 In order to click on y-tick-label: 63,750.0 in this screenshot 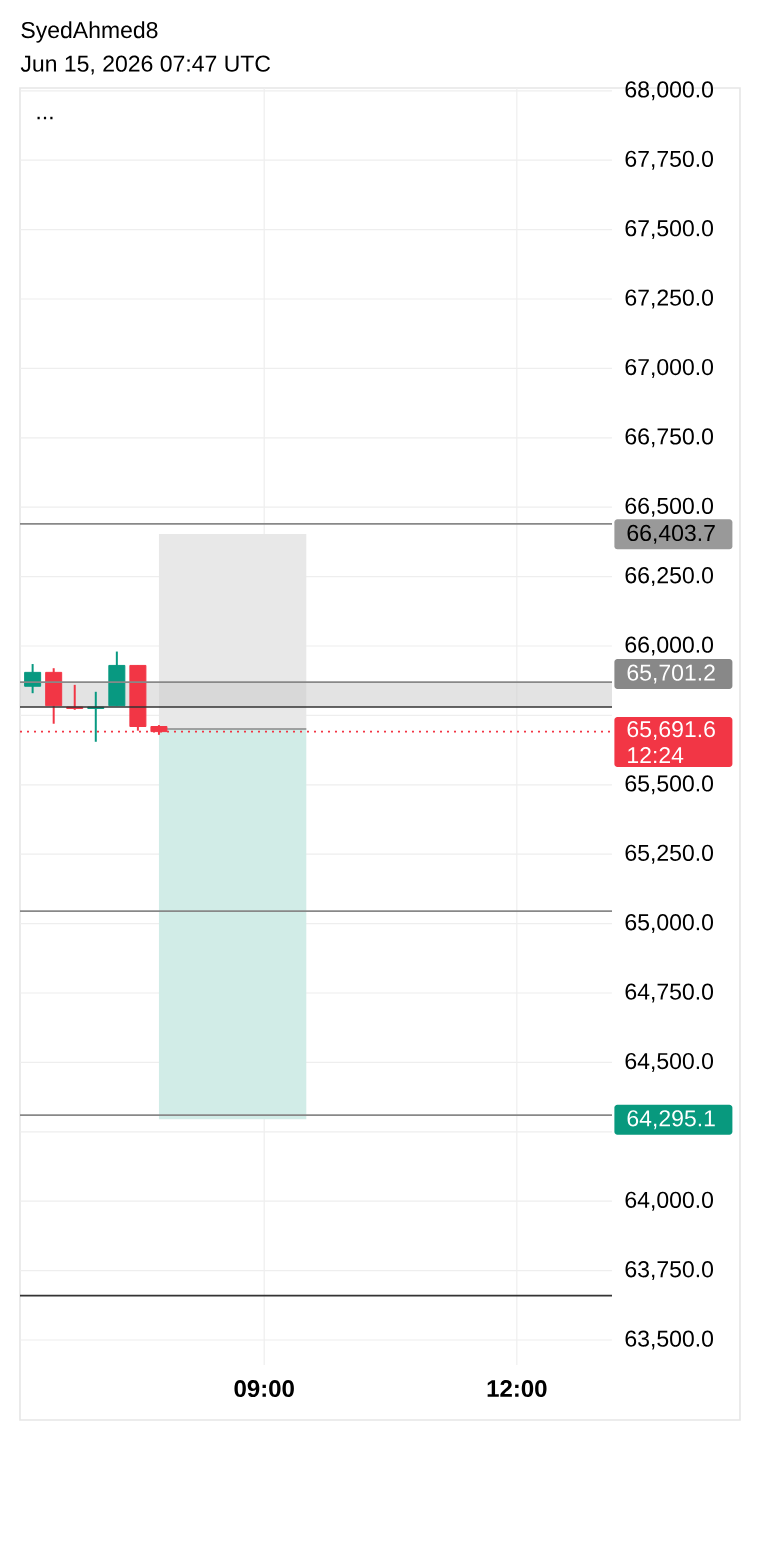, I will do `click(669, 1271)`.